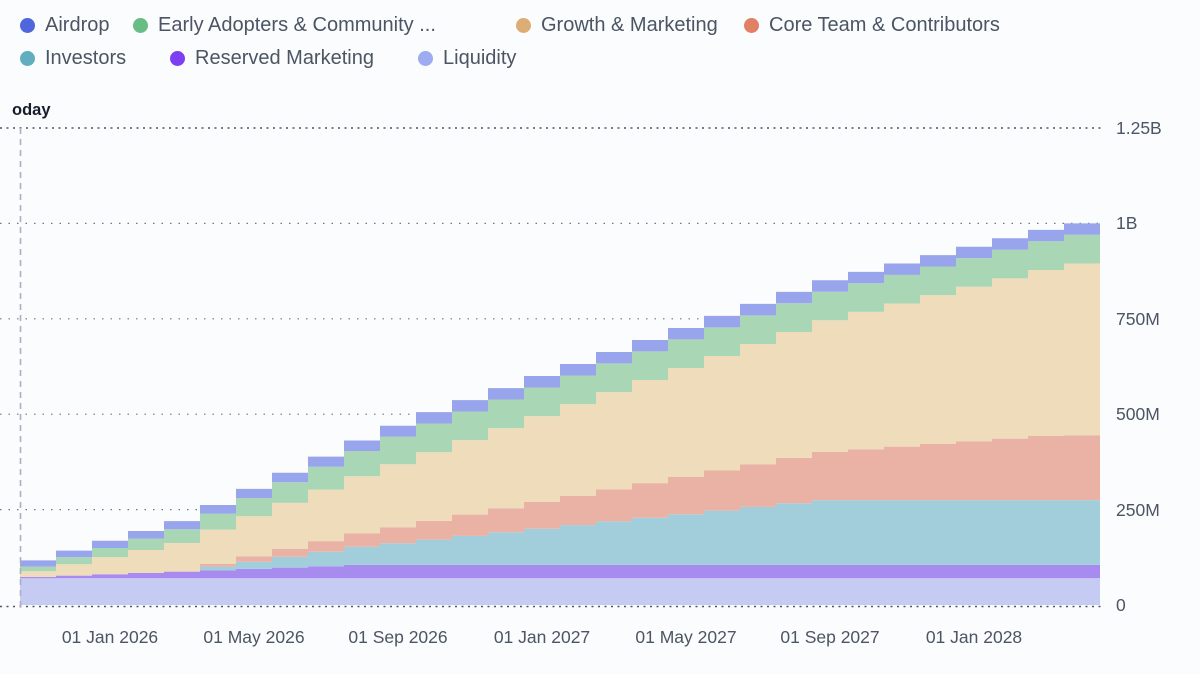 This screenshot has width=1200, height=674. What do you see at coordinates (1138, 414) in the screenshot?
I see `y-tick-500M: 500M` at bounding box center [1138, 414].